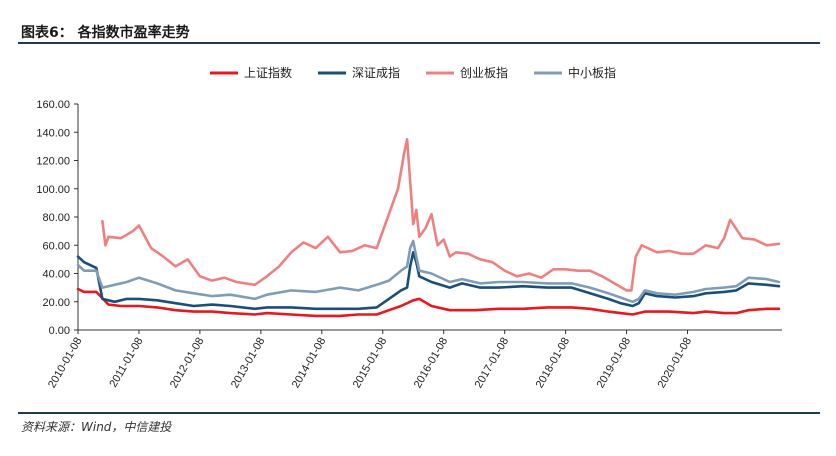 The width and height of the screenshot is (836, 456). Describe the element at coordinates (419, 43) in the screenshot. I see `header-rule` at that location.